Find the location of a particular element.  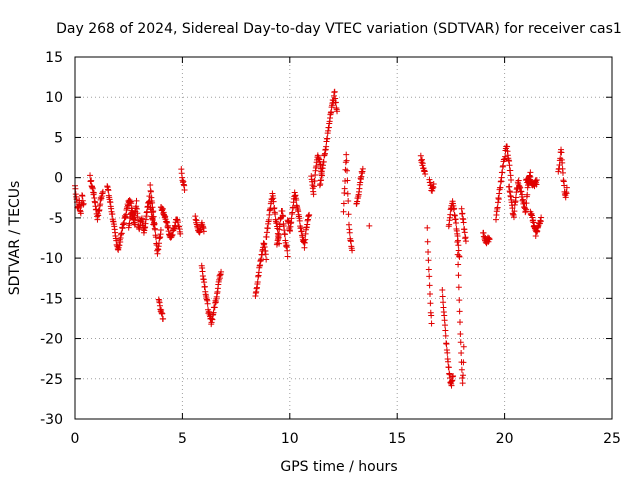

y-tick-label: -5 is located at coordinates (56, 219).